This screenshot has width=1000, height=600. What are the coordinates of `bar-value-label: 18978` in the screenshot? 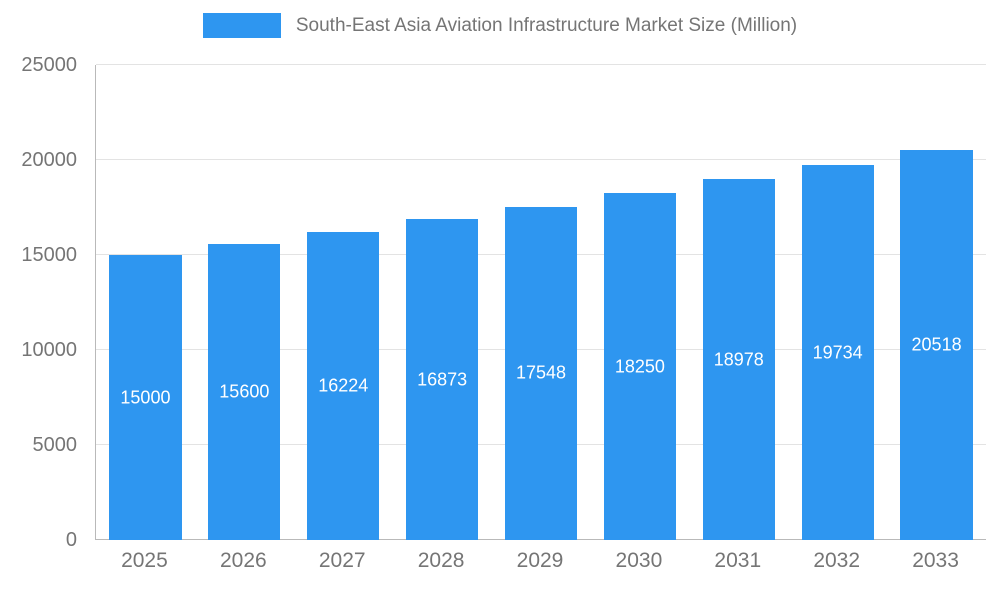 It's located at (738, 359).